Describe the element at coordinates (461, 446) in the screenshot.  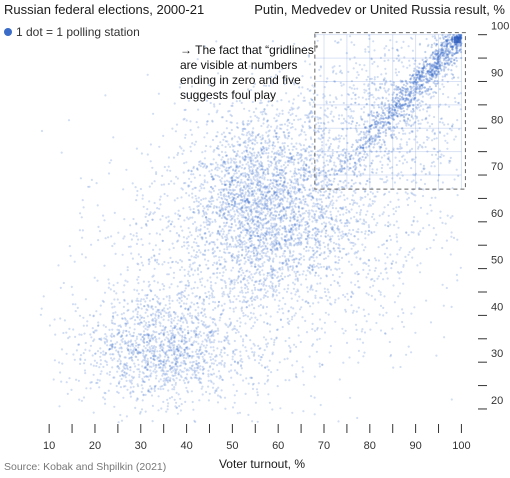
I see `x-tick-label: 100` at that location.